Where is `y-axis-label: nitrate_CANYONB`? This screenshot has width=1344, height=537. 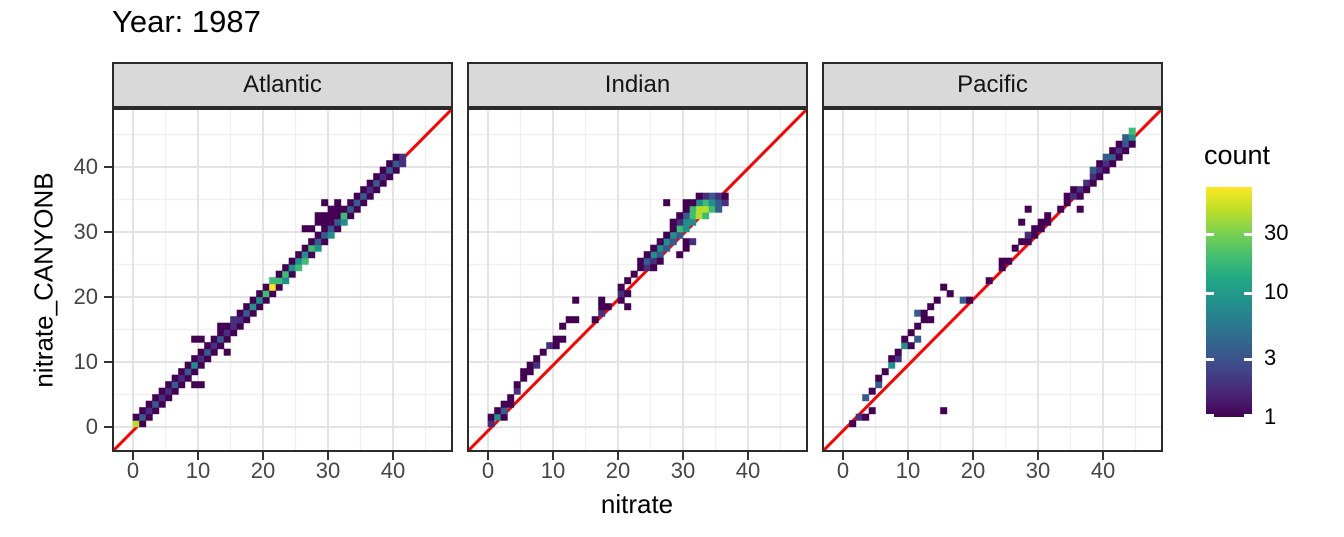
y-axis-label: nitrate_CANYONB is located at coordinates (43, 280).